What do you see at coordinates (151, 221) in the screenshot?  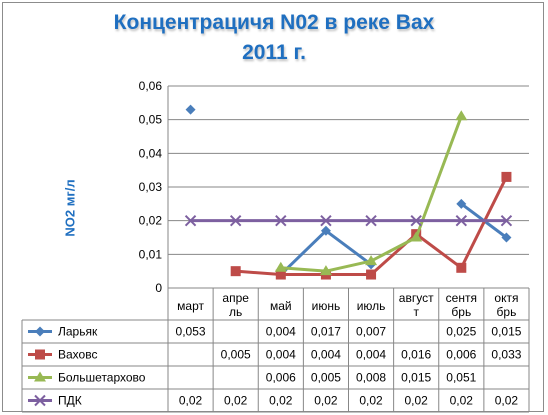 I see `y-tick-label-2: 0,02` at bounding box center [151, 221].